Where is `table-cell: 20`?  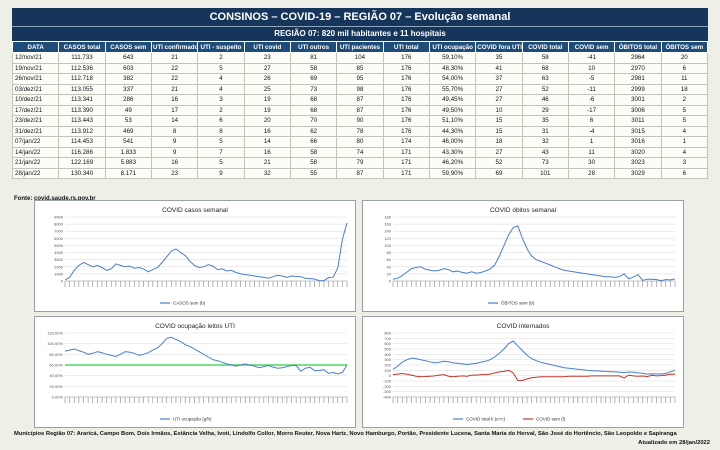
table-cell: 20 is located at coordinates (267, 121).